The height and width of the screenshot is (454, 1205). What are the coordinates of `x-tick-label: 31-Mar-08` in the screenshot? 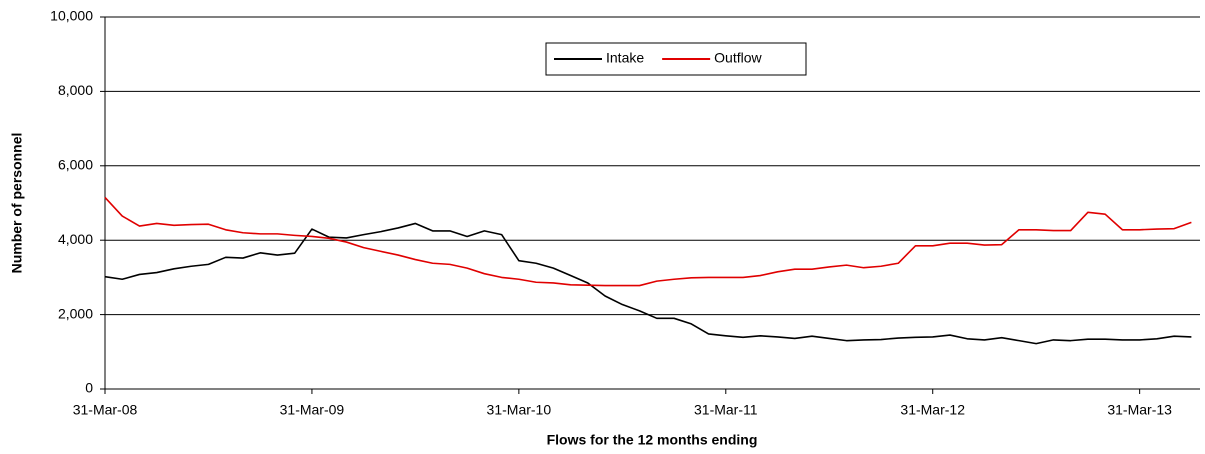 It's located at (105, 410).